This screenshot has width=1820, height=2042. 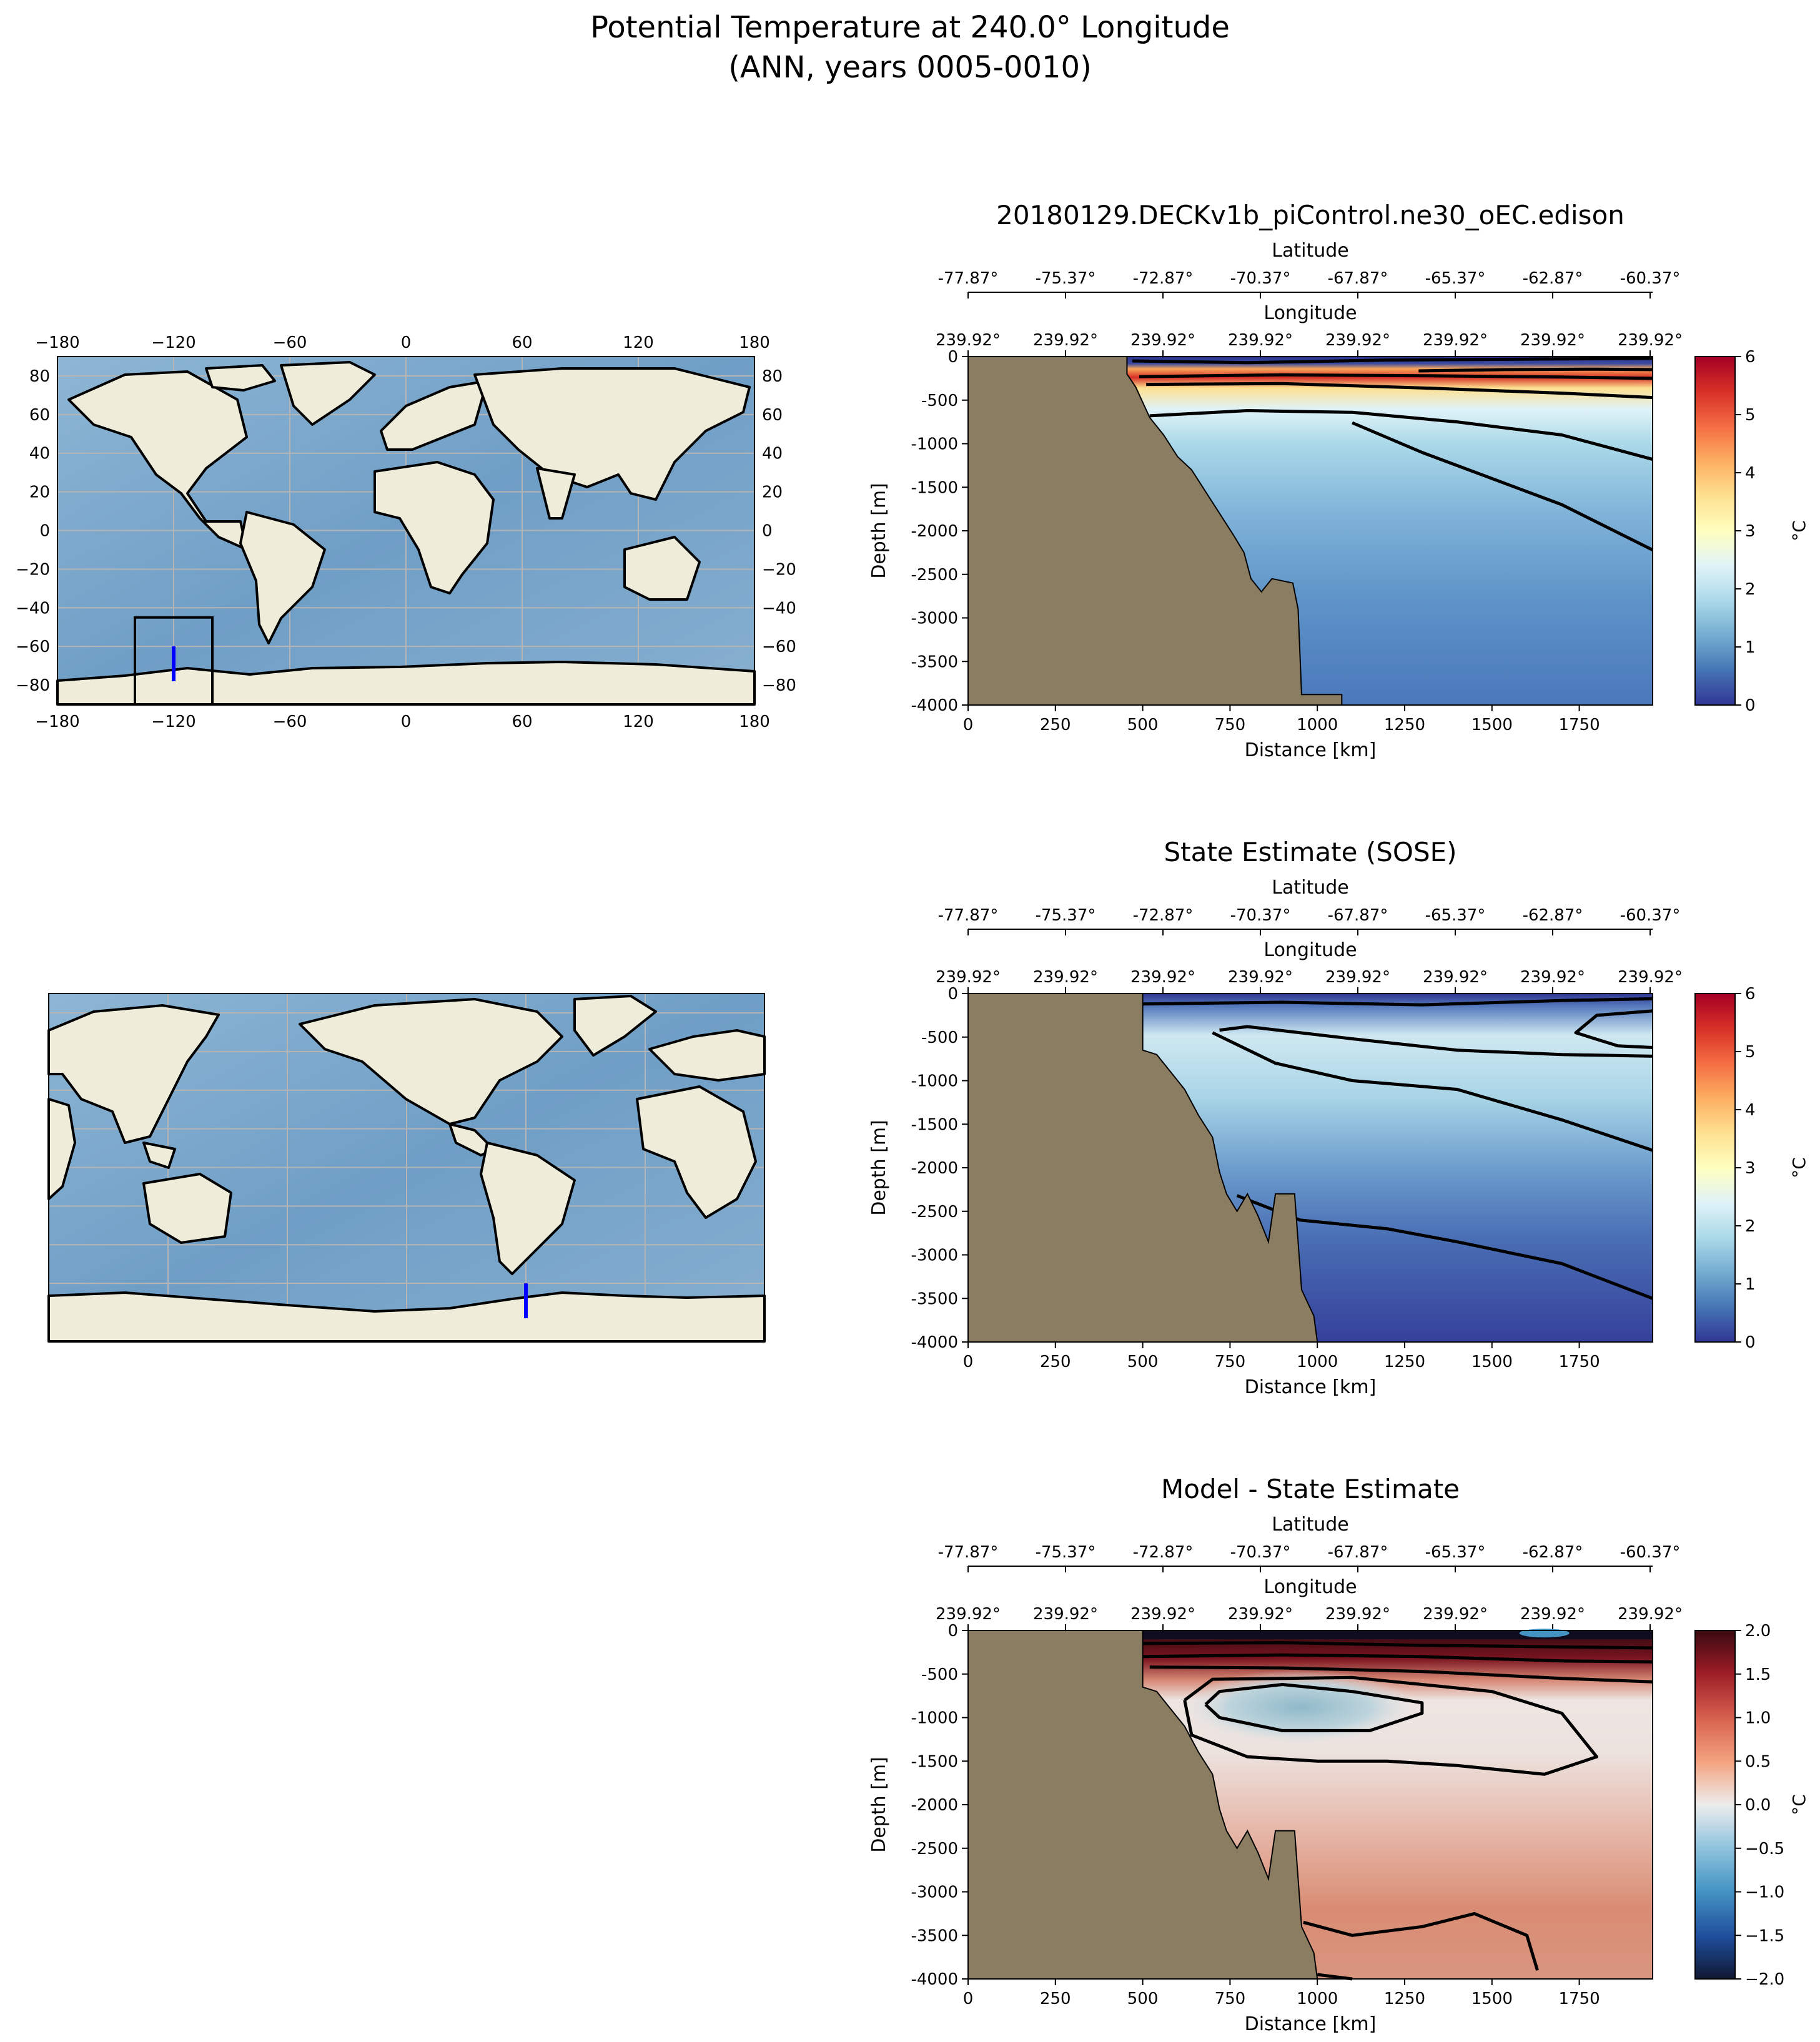 What do you see at coordinates (935, 1936) in the screenshot?
I see `y-tick-label: -3500` at bounding box center [935, 1936].